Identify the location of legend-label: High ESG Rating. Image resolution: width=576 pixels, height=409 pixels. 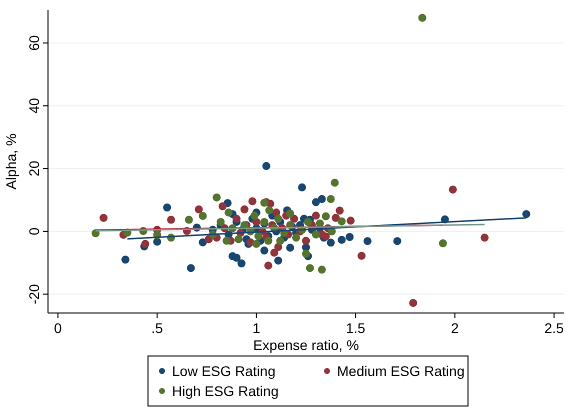
(225, 391).